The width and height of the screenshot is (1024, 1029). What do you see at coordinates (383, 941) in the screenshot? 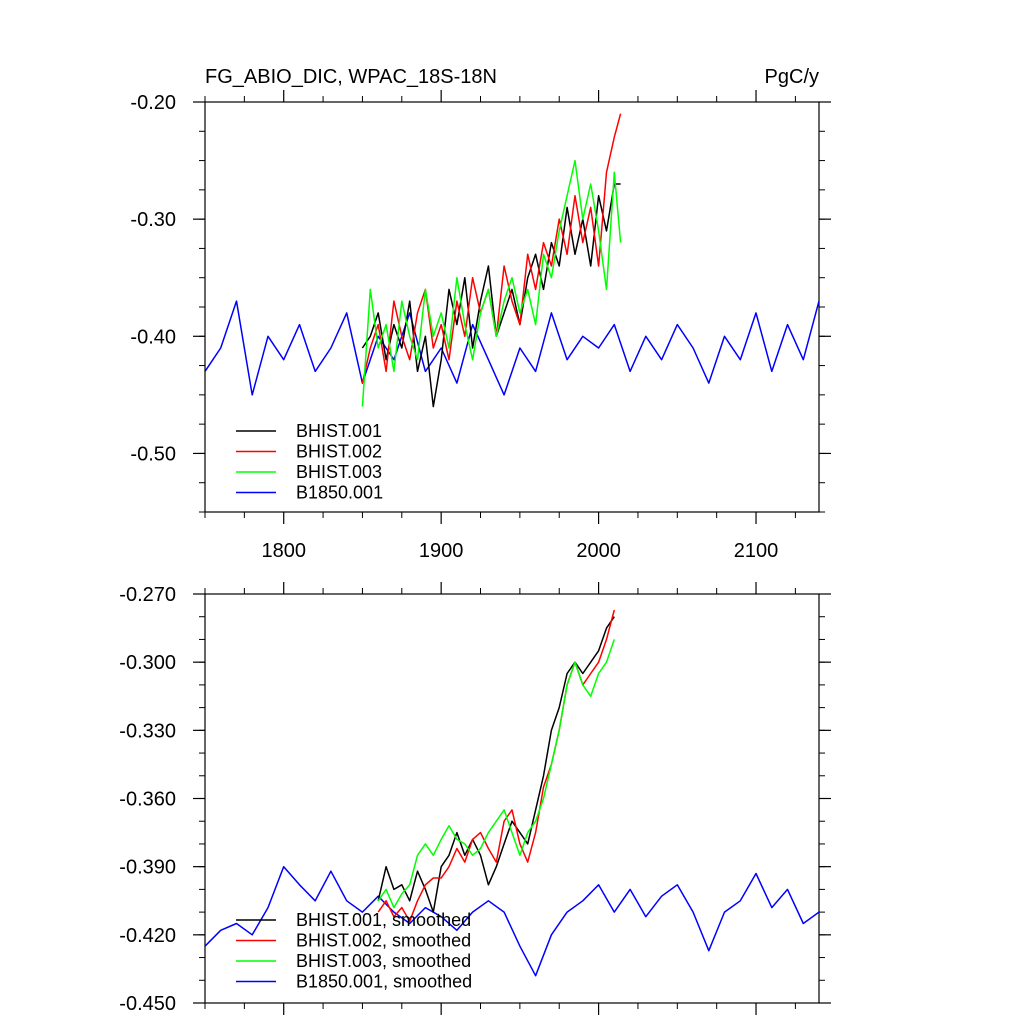
I see `legend-label-bhist-002-smoothed: BHIST.002, smoothed` at bounding box center [383, 941].